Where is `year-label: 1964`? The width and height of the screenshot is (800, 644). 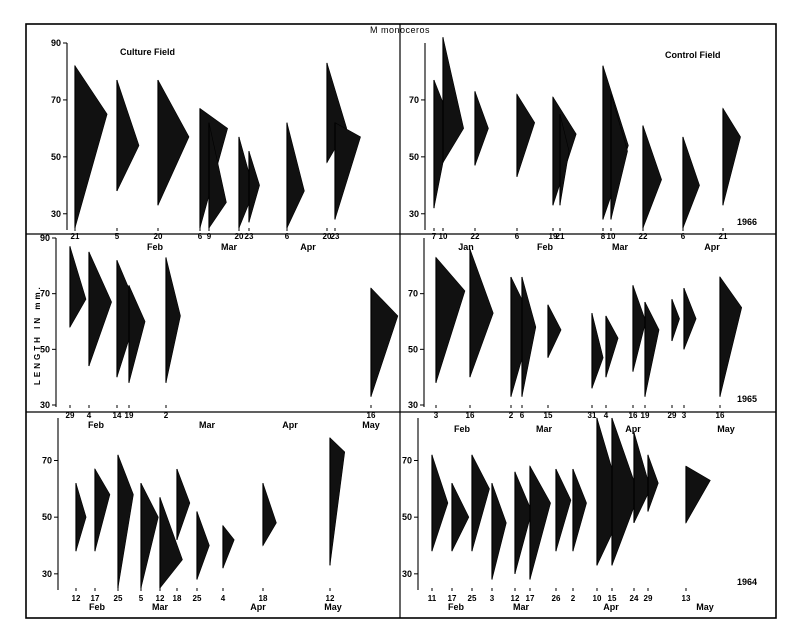
year-label: 1964 is located at coordinates (747, 582).